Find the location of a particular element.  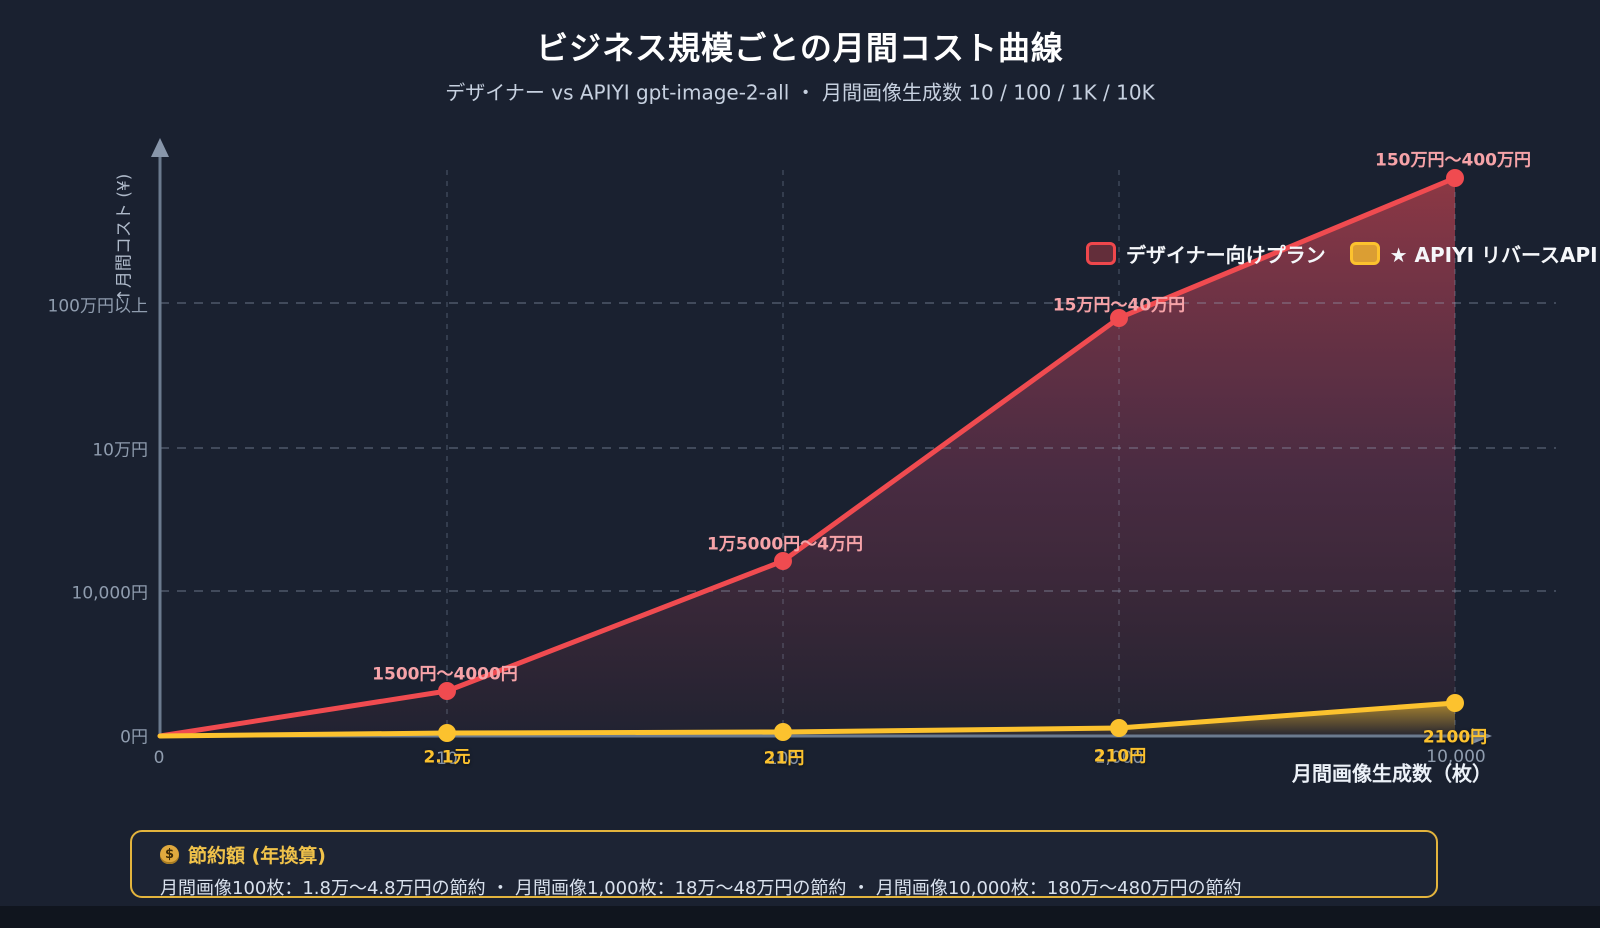

legend-label-apiyi: ★ APIYI リバースAPI is located at coordinates (1493, 255).